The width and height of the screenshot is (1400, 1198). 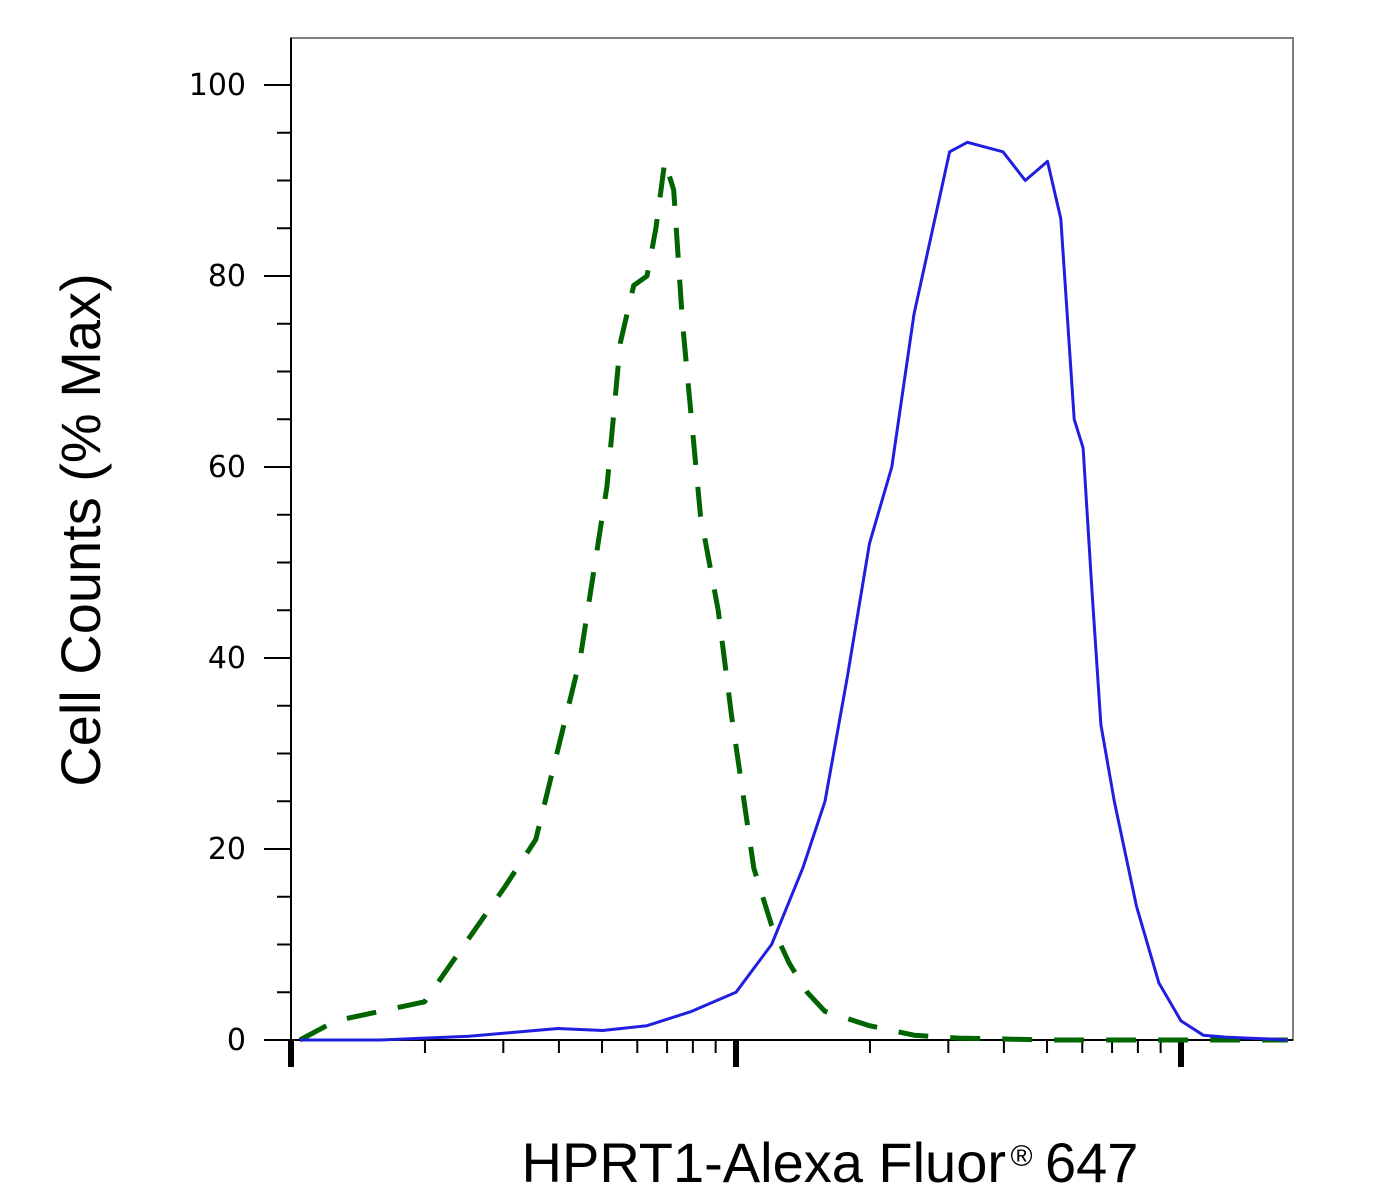 What do you see at coordinates (236, 1040) in the screenshot?
I see `y-tick-label: 0` at bounding box center [236, 1040].